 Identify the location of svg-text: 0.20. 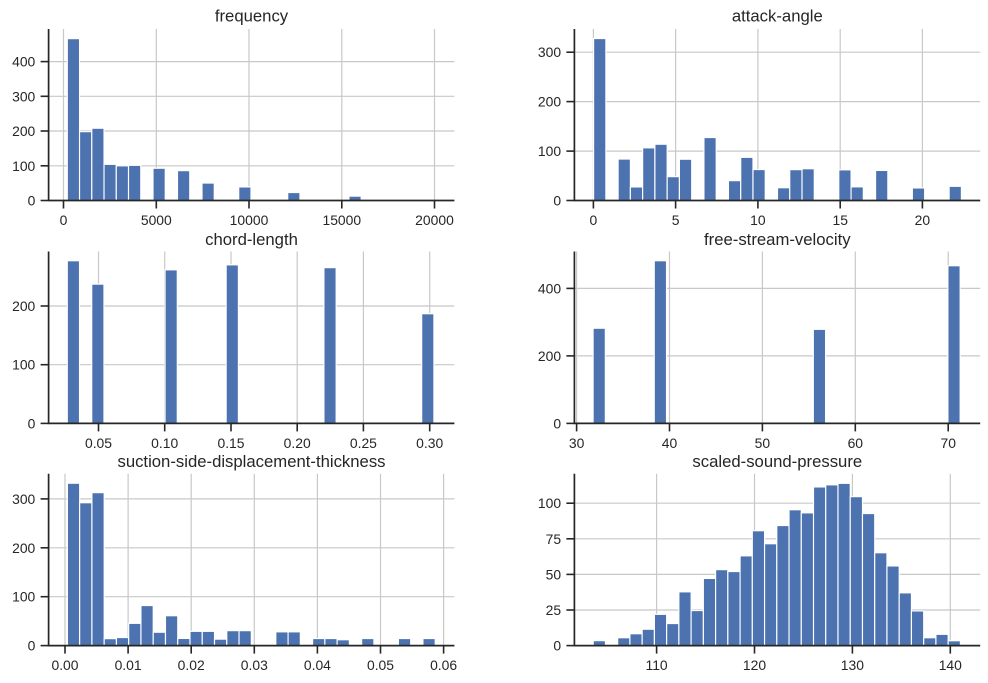
(297, 443).